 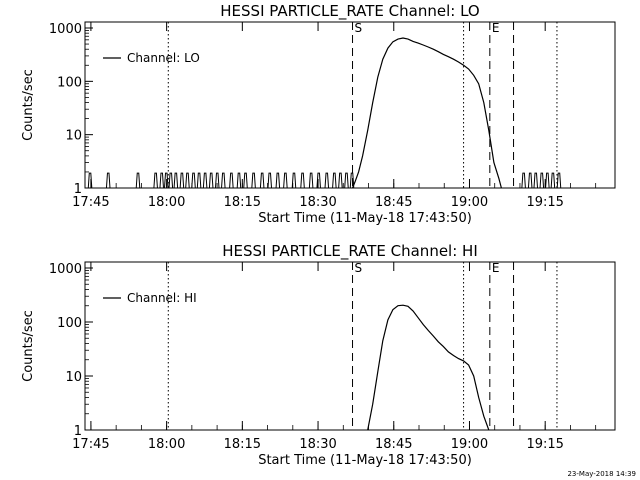 What do you see at coordinates (349, 11) in the screenshot?
I see `chart-title: HESSI PARTICLE_RATE Channel: LO` at bounding box center [349, 11].